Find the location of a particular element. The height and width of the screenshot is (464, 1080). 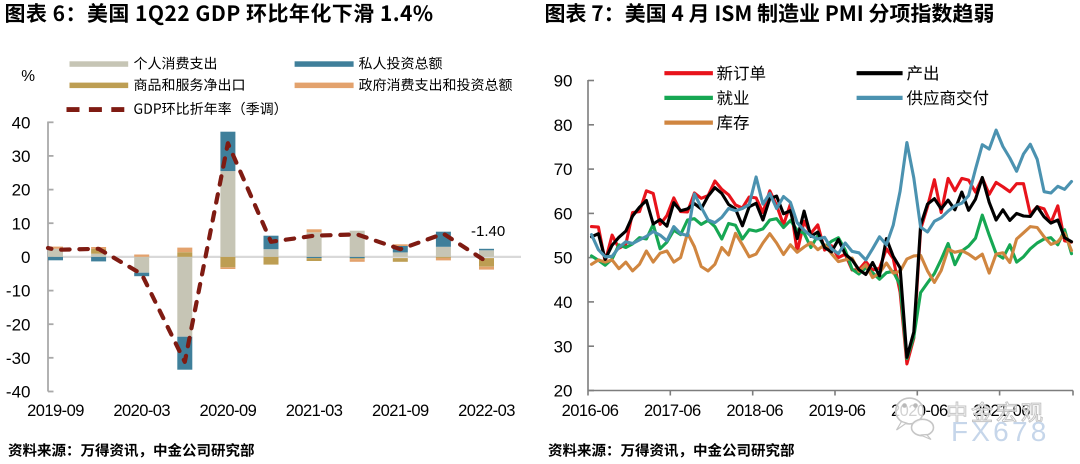

svg-text: 10 is located at coordinates (21, 223).